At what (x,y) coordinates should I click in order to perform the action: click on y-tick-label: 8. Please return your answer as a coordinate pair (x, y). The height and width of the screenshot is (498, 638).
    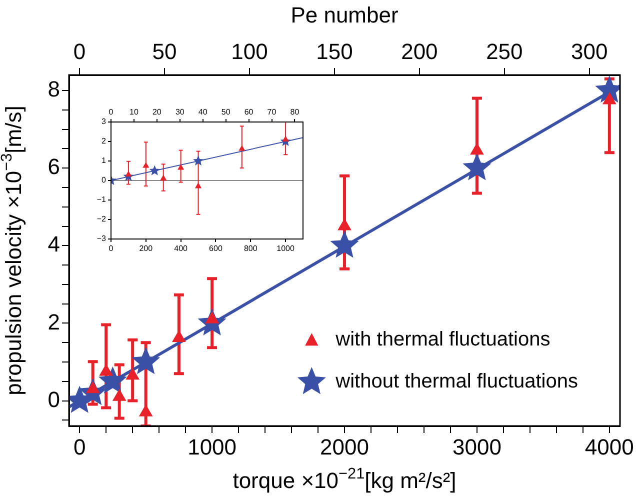
    Looking at the image, I should click on (54, 89).